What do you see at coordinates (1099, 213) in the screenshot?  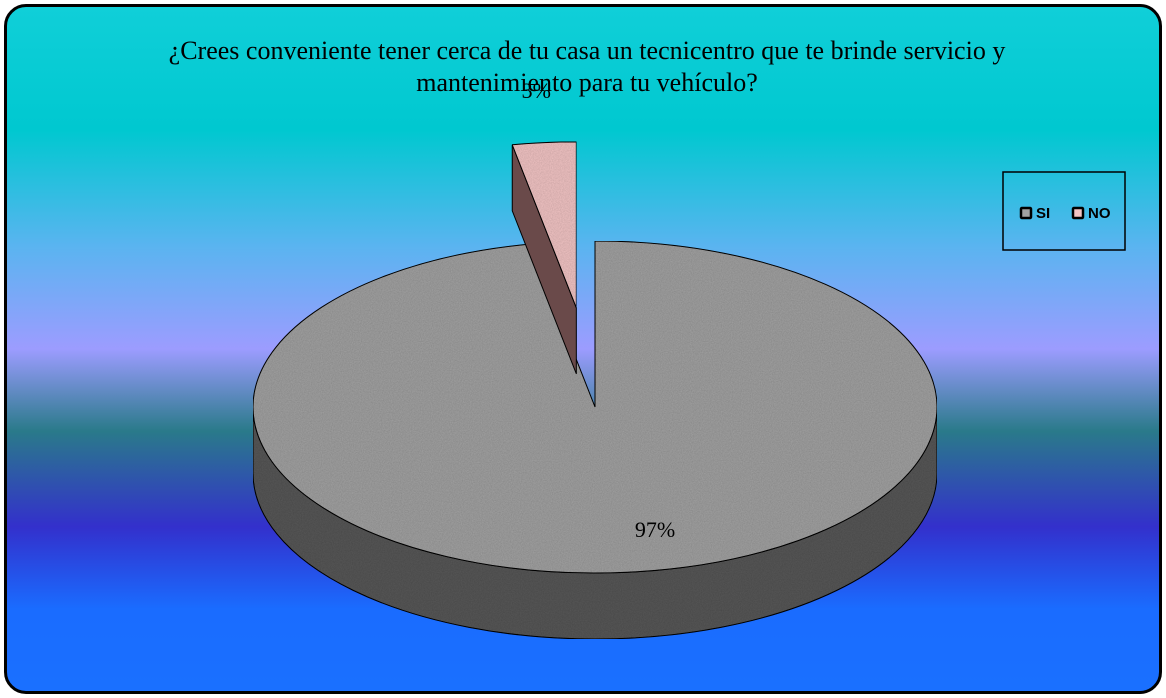 I see `legend-label: NO` at bounding box center [1099, 213].